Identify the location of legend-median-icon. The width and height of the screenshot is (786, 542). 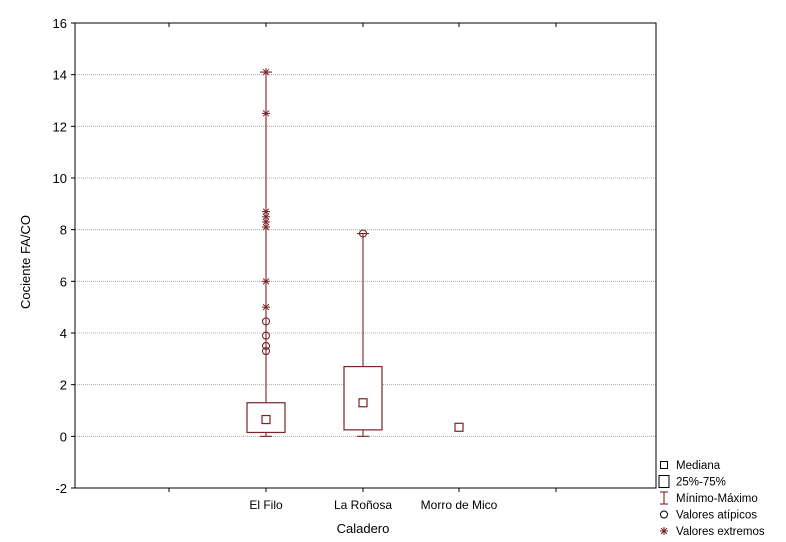
(664, 465).